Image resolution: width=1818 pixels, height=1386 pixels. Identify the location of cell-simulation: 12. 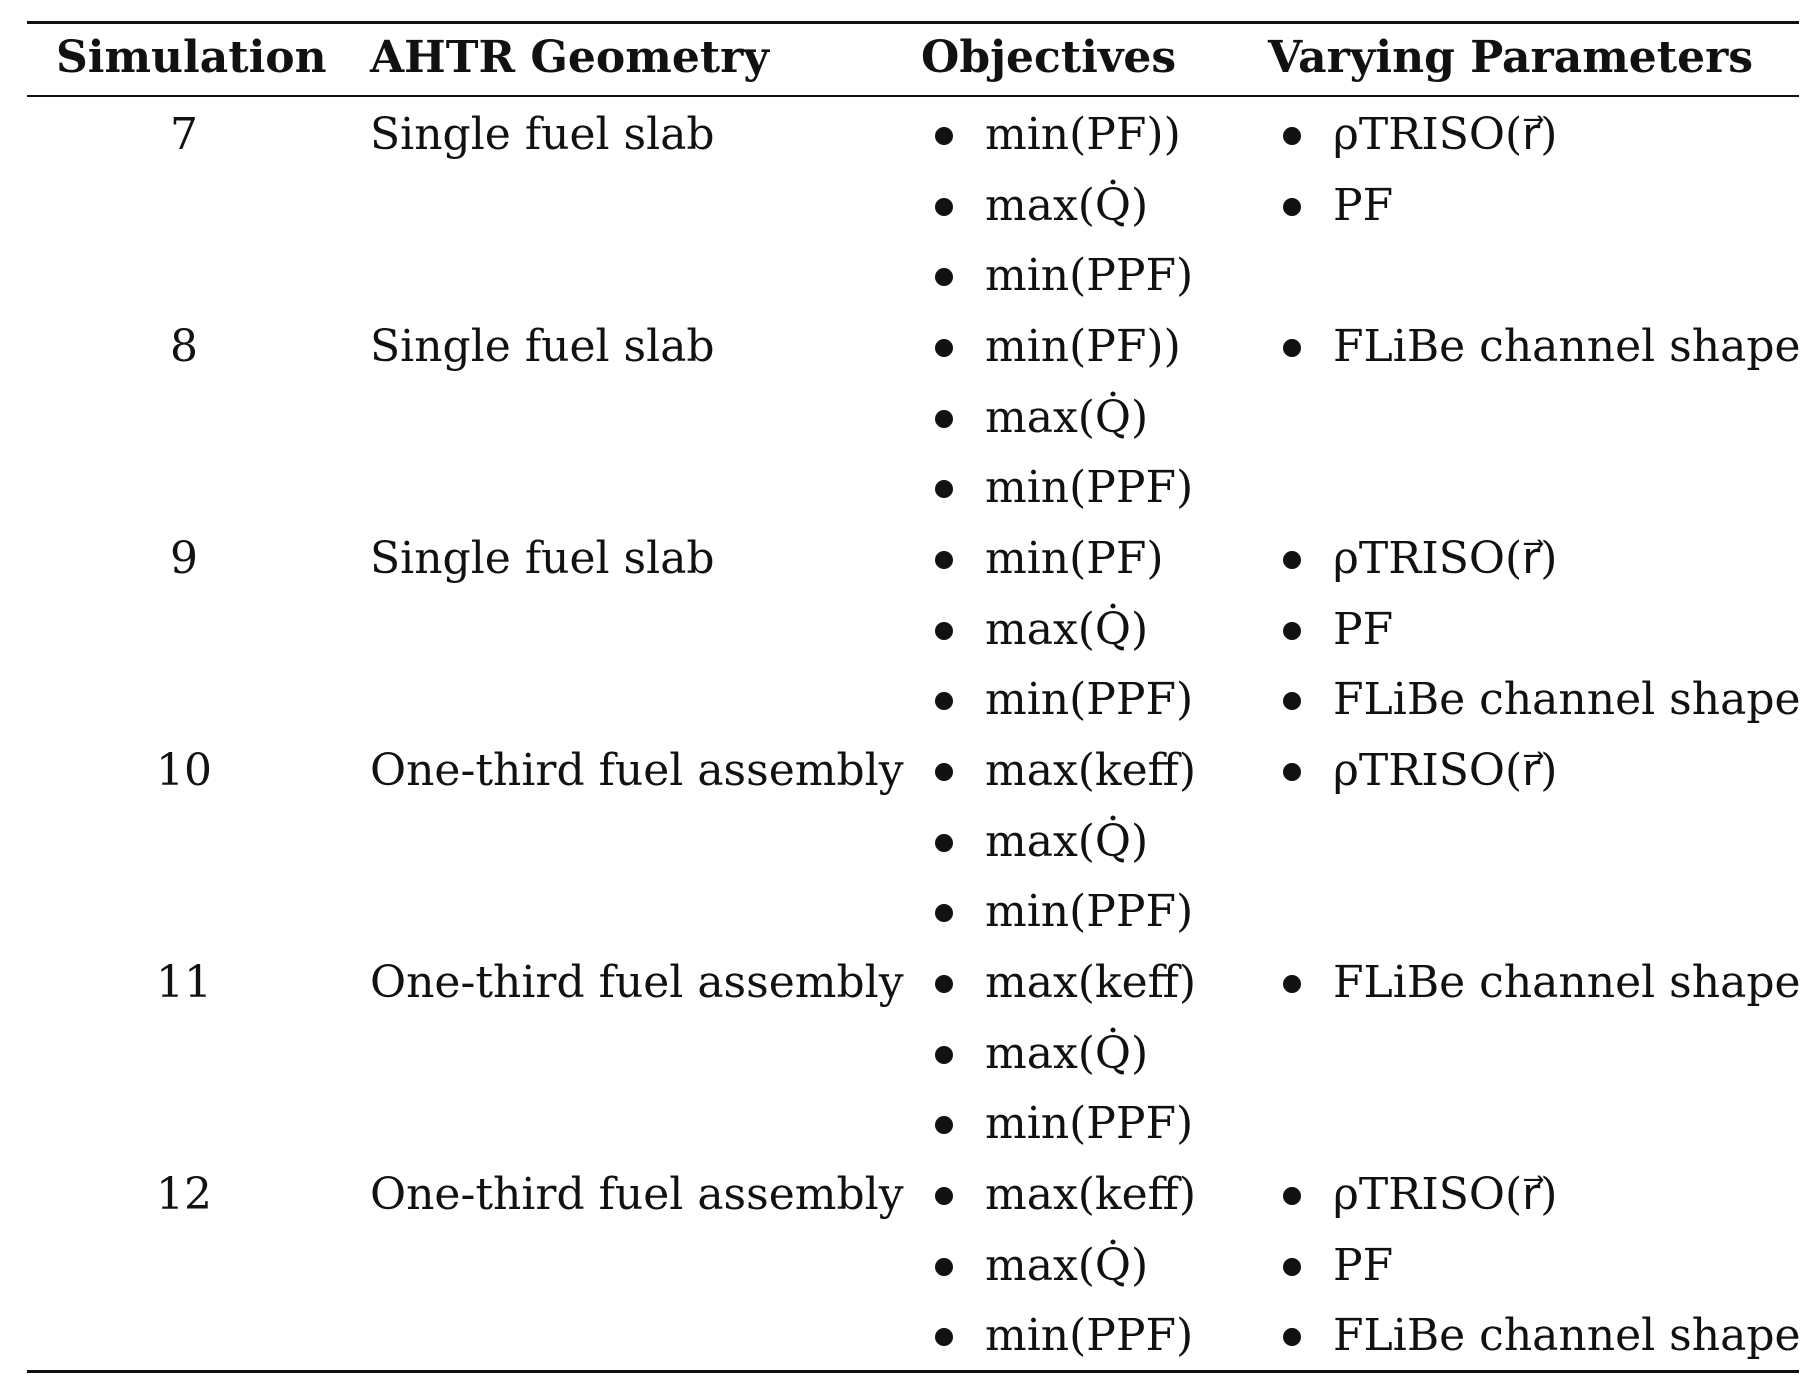
(184, 1194).